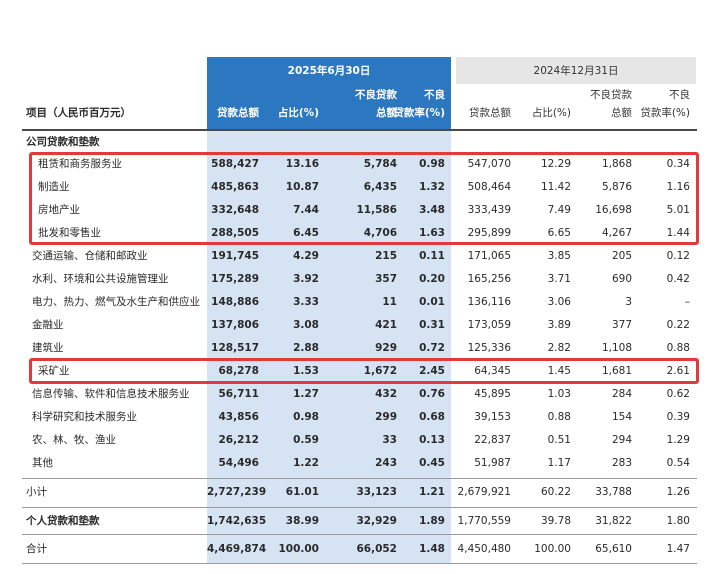  Describe the element at coordinates (238, 440) in the screenshot. I see `loan-total-2025-cell: 26,212` at that location.